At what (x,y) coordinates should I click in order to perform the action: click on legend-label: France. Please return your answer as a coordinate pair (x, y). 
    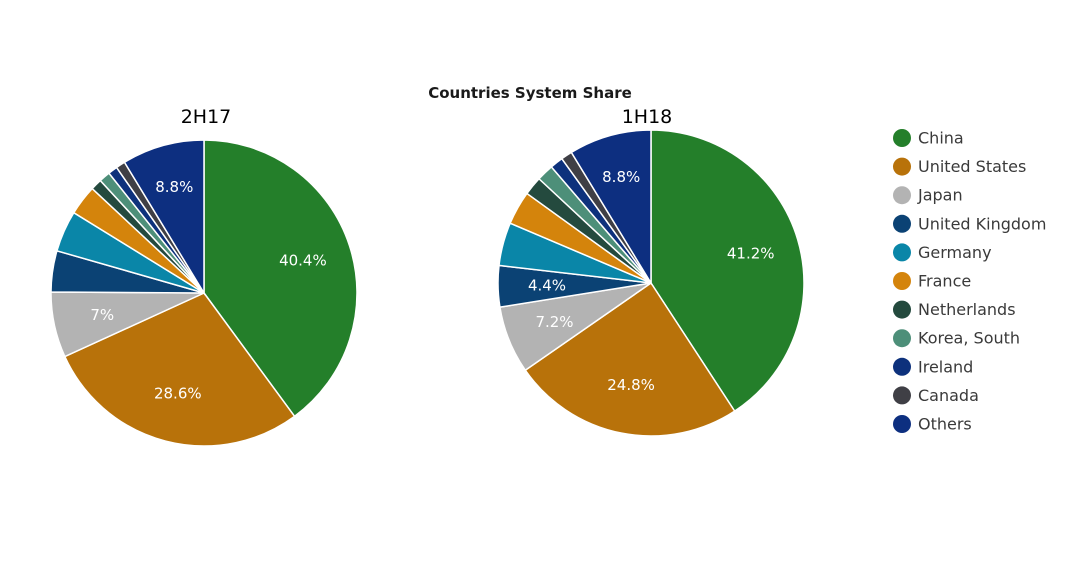
    Looking at the image, I should click on (944, 281).